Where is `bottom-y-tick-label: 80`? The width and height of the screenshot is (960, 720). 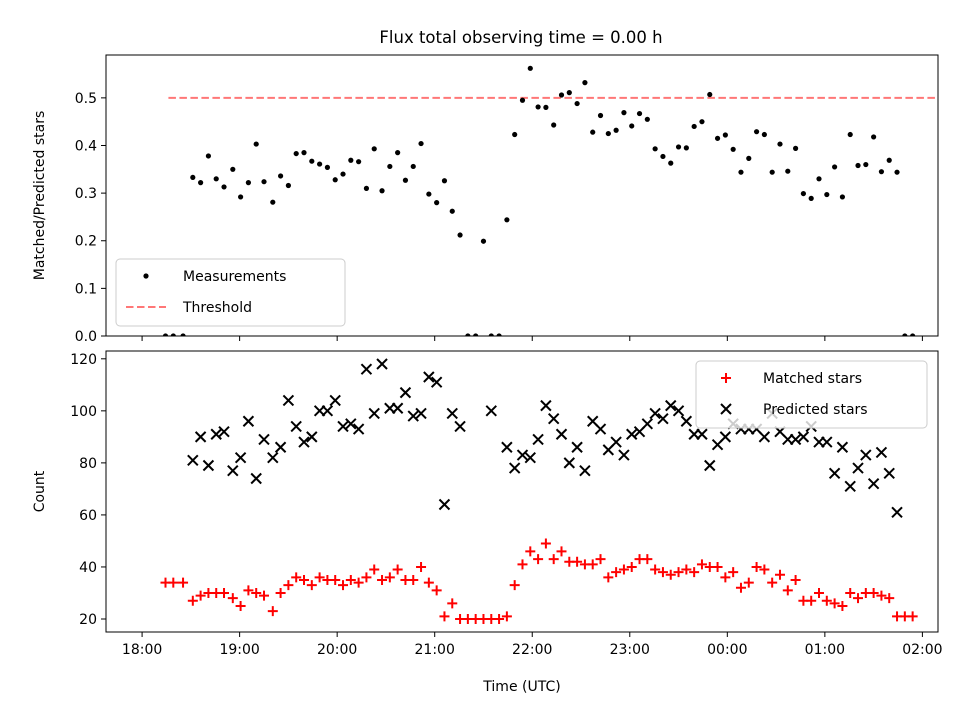 bottom-y-tick-label: 80 is located at coordinates (88, 464).